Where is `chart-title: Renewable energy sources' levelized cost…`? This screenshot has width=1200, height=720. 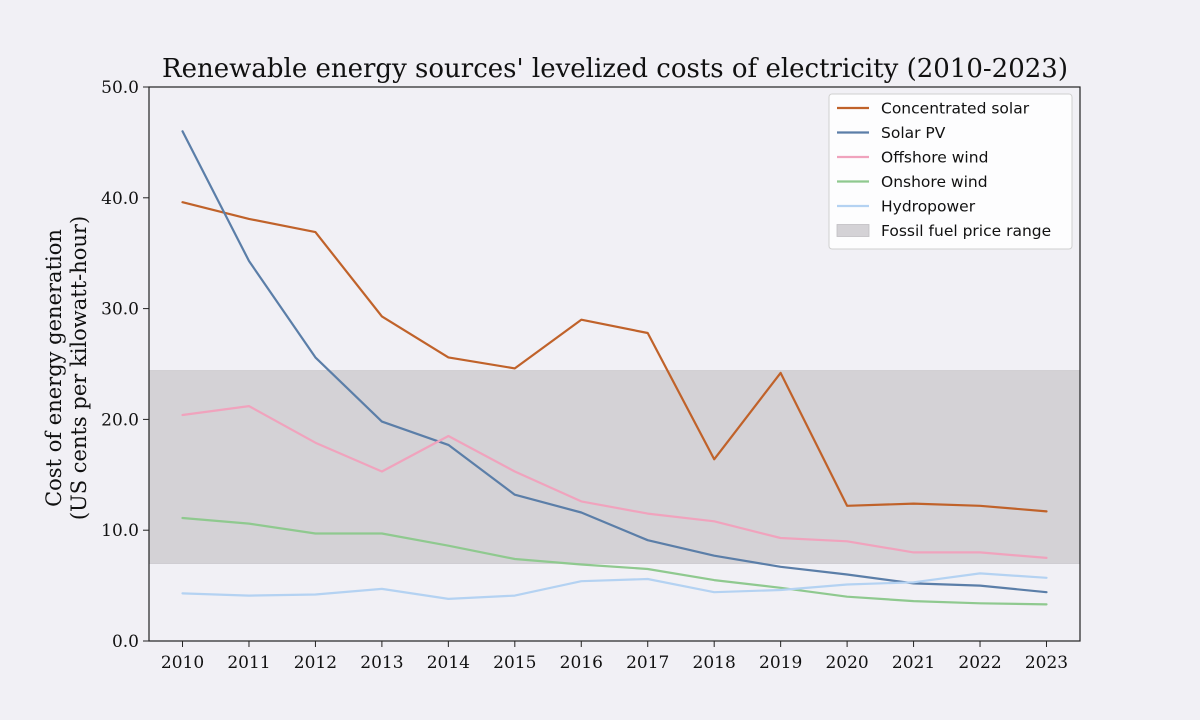
chart-title: Renewable energy sources' levelized cost… is located at coordinates (615, 69).